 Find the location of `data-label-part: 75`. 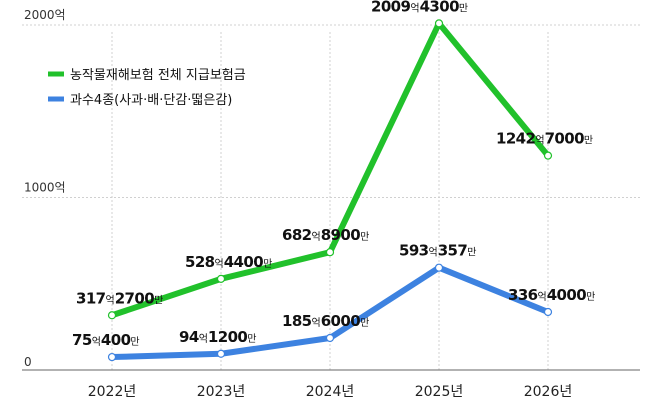

data-label-part: 75 is located at coordinates (82, 340).